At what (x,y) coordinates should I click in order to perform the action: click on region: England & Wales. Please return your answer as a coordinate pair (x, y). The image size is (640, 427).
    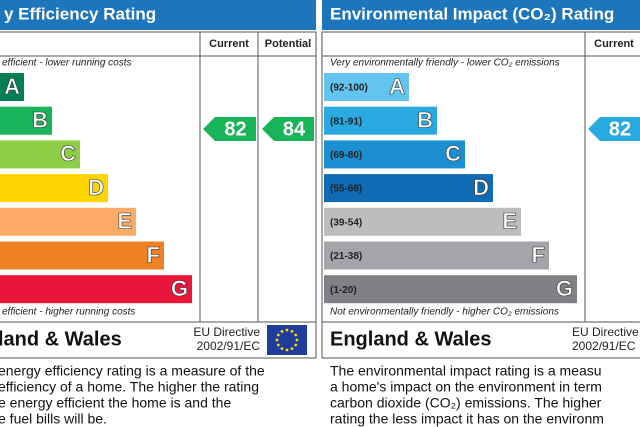
    Looking at the image, I should click on (411, 339).